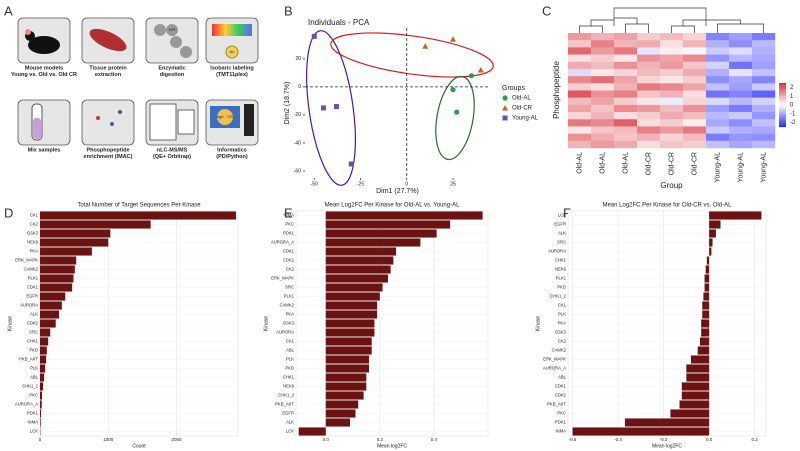 The image size is (800, 451). I want to click on colorbar-step, so click(782, 101).